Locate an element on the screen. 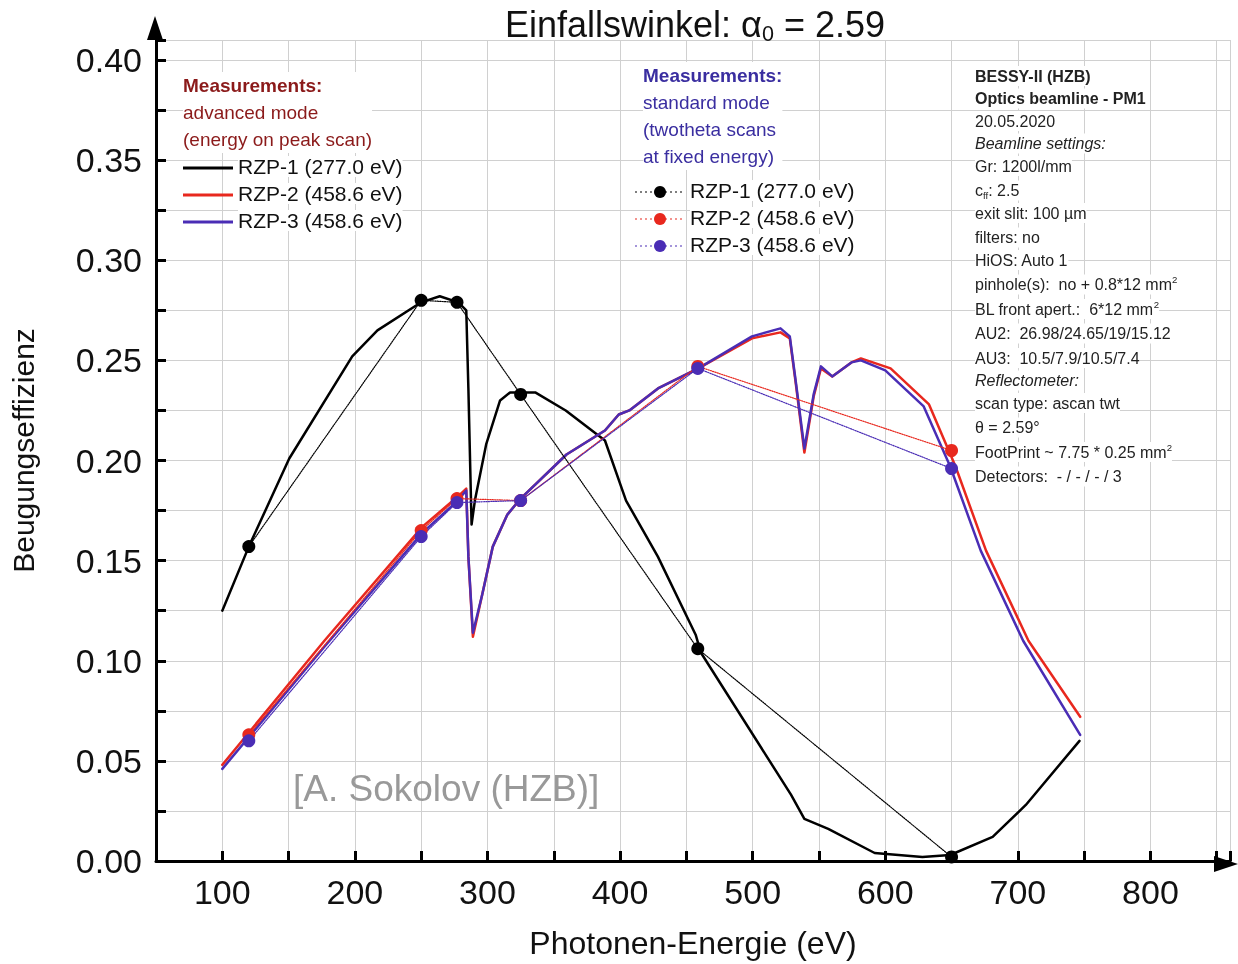 The image size is (1238, 964). x-tick-label: 400 is located at coordinates (620, 892).